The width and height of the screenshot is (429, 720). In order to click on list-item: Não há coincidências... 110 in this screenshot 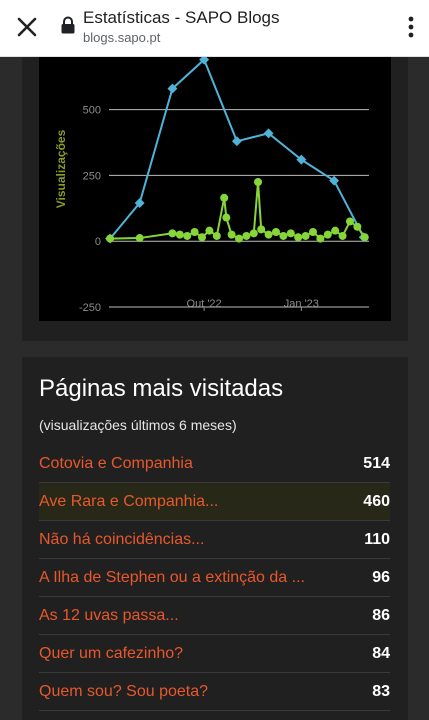, I will do `click(214, 540)`.